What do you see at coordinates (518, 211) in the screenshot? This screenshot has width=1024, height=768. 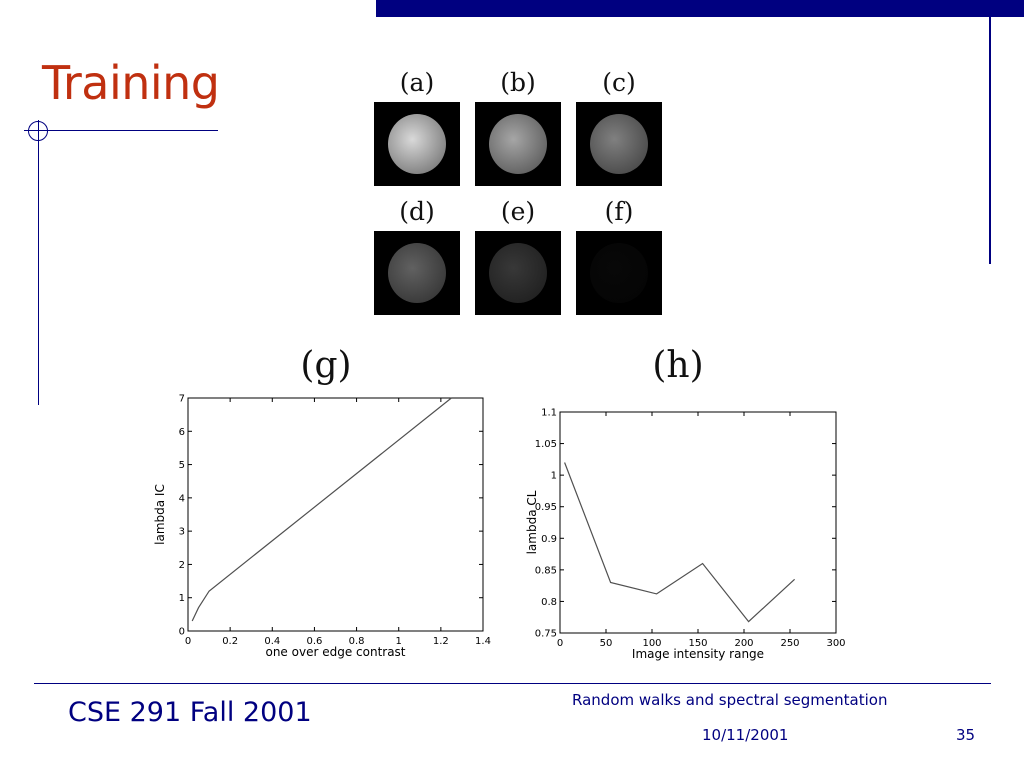 I see `panel-label-e: (e)` at bounding box center [518, 211].